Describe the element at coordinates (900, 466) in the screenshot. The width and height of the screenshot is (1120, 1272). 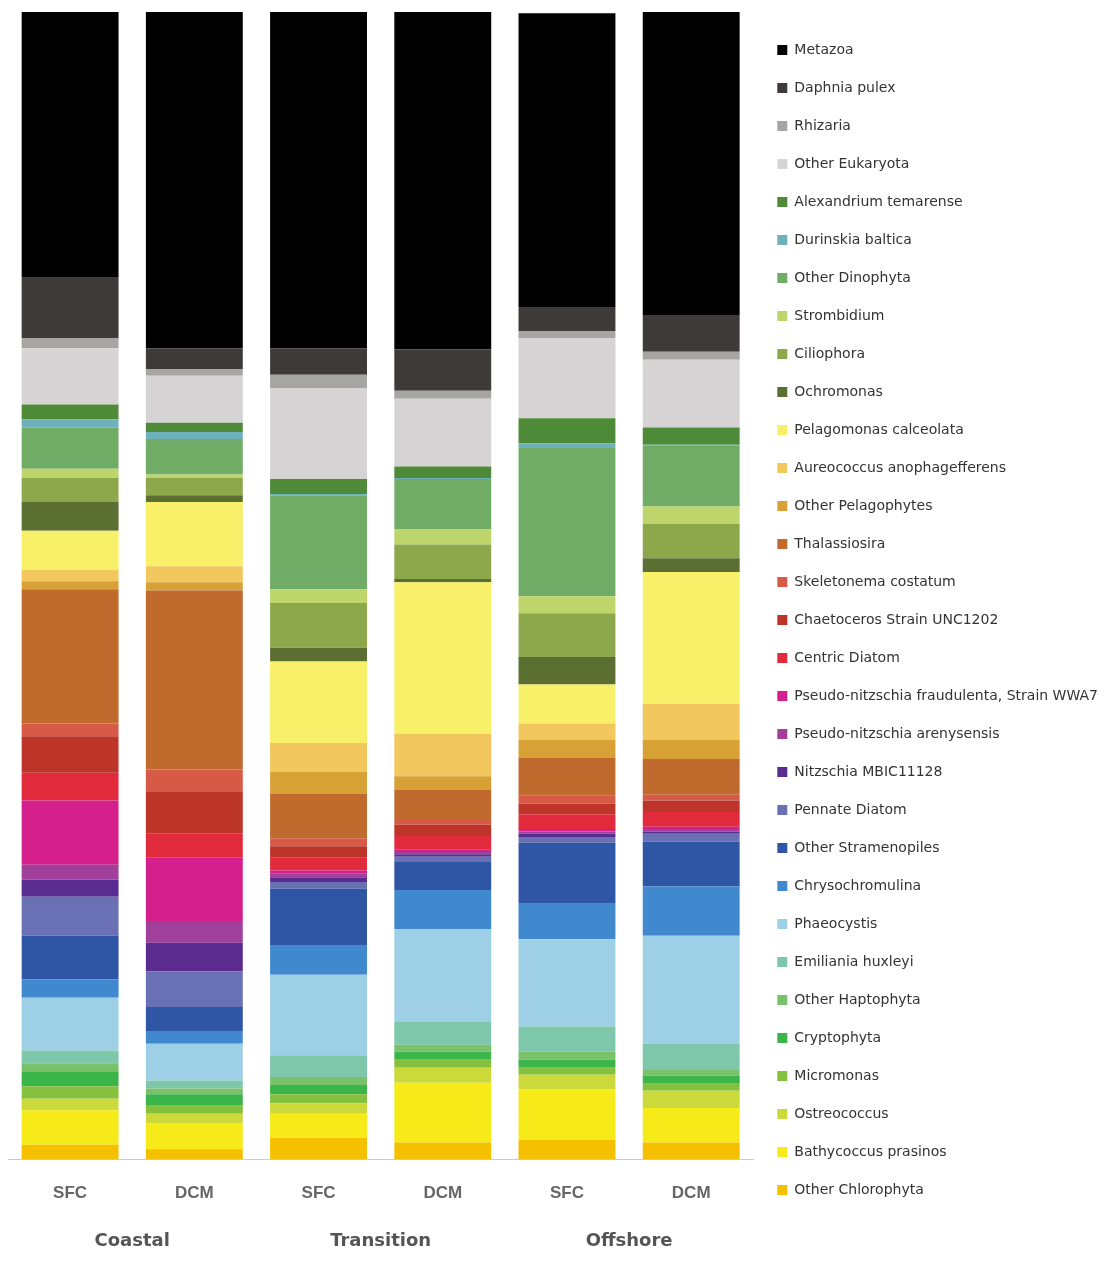
I see `legend-label: Aureococcus anophagefferens` at that location.